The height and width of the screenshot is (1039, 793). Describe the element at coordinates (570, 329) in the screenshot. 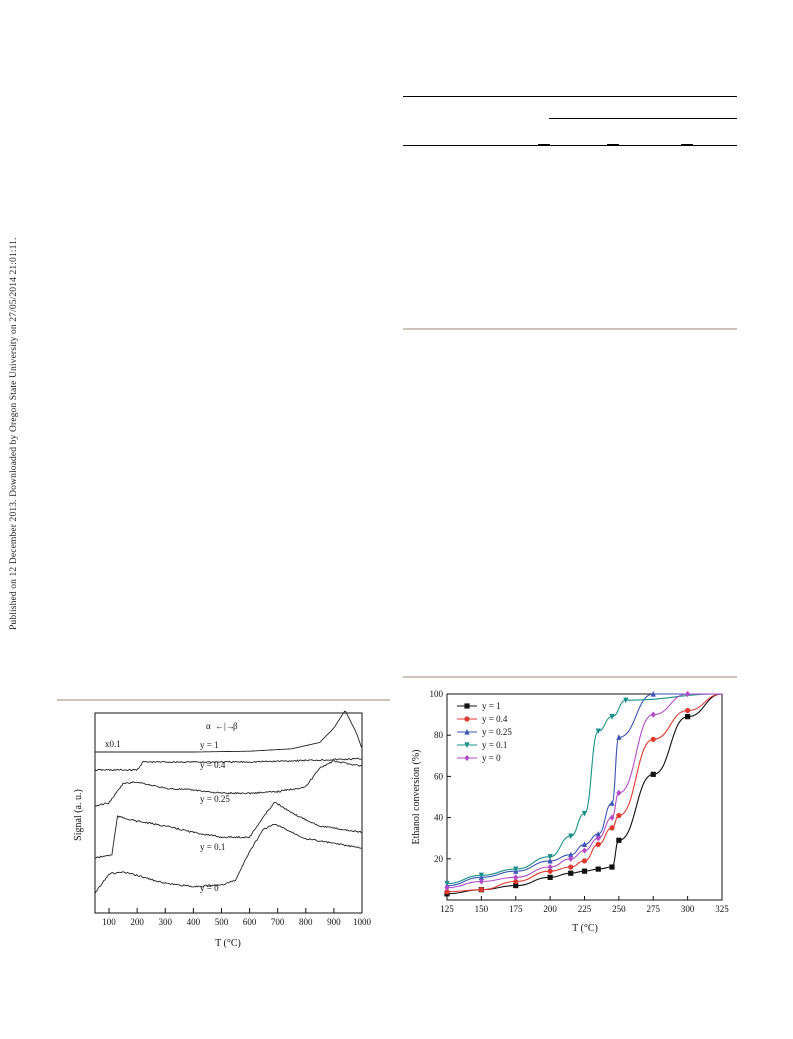

I see `table-bottom-rule` at that location.